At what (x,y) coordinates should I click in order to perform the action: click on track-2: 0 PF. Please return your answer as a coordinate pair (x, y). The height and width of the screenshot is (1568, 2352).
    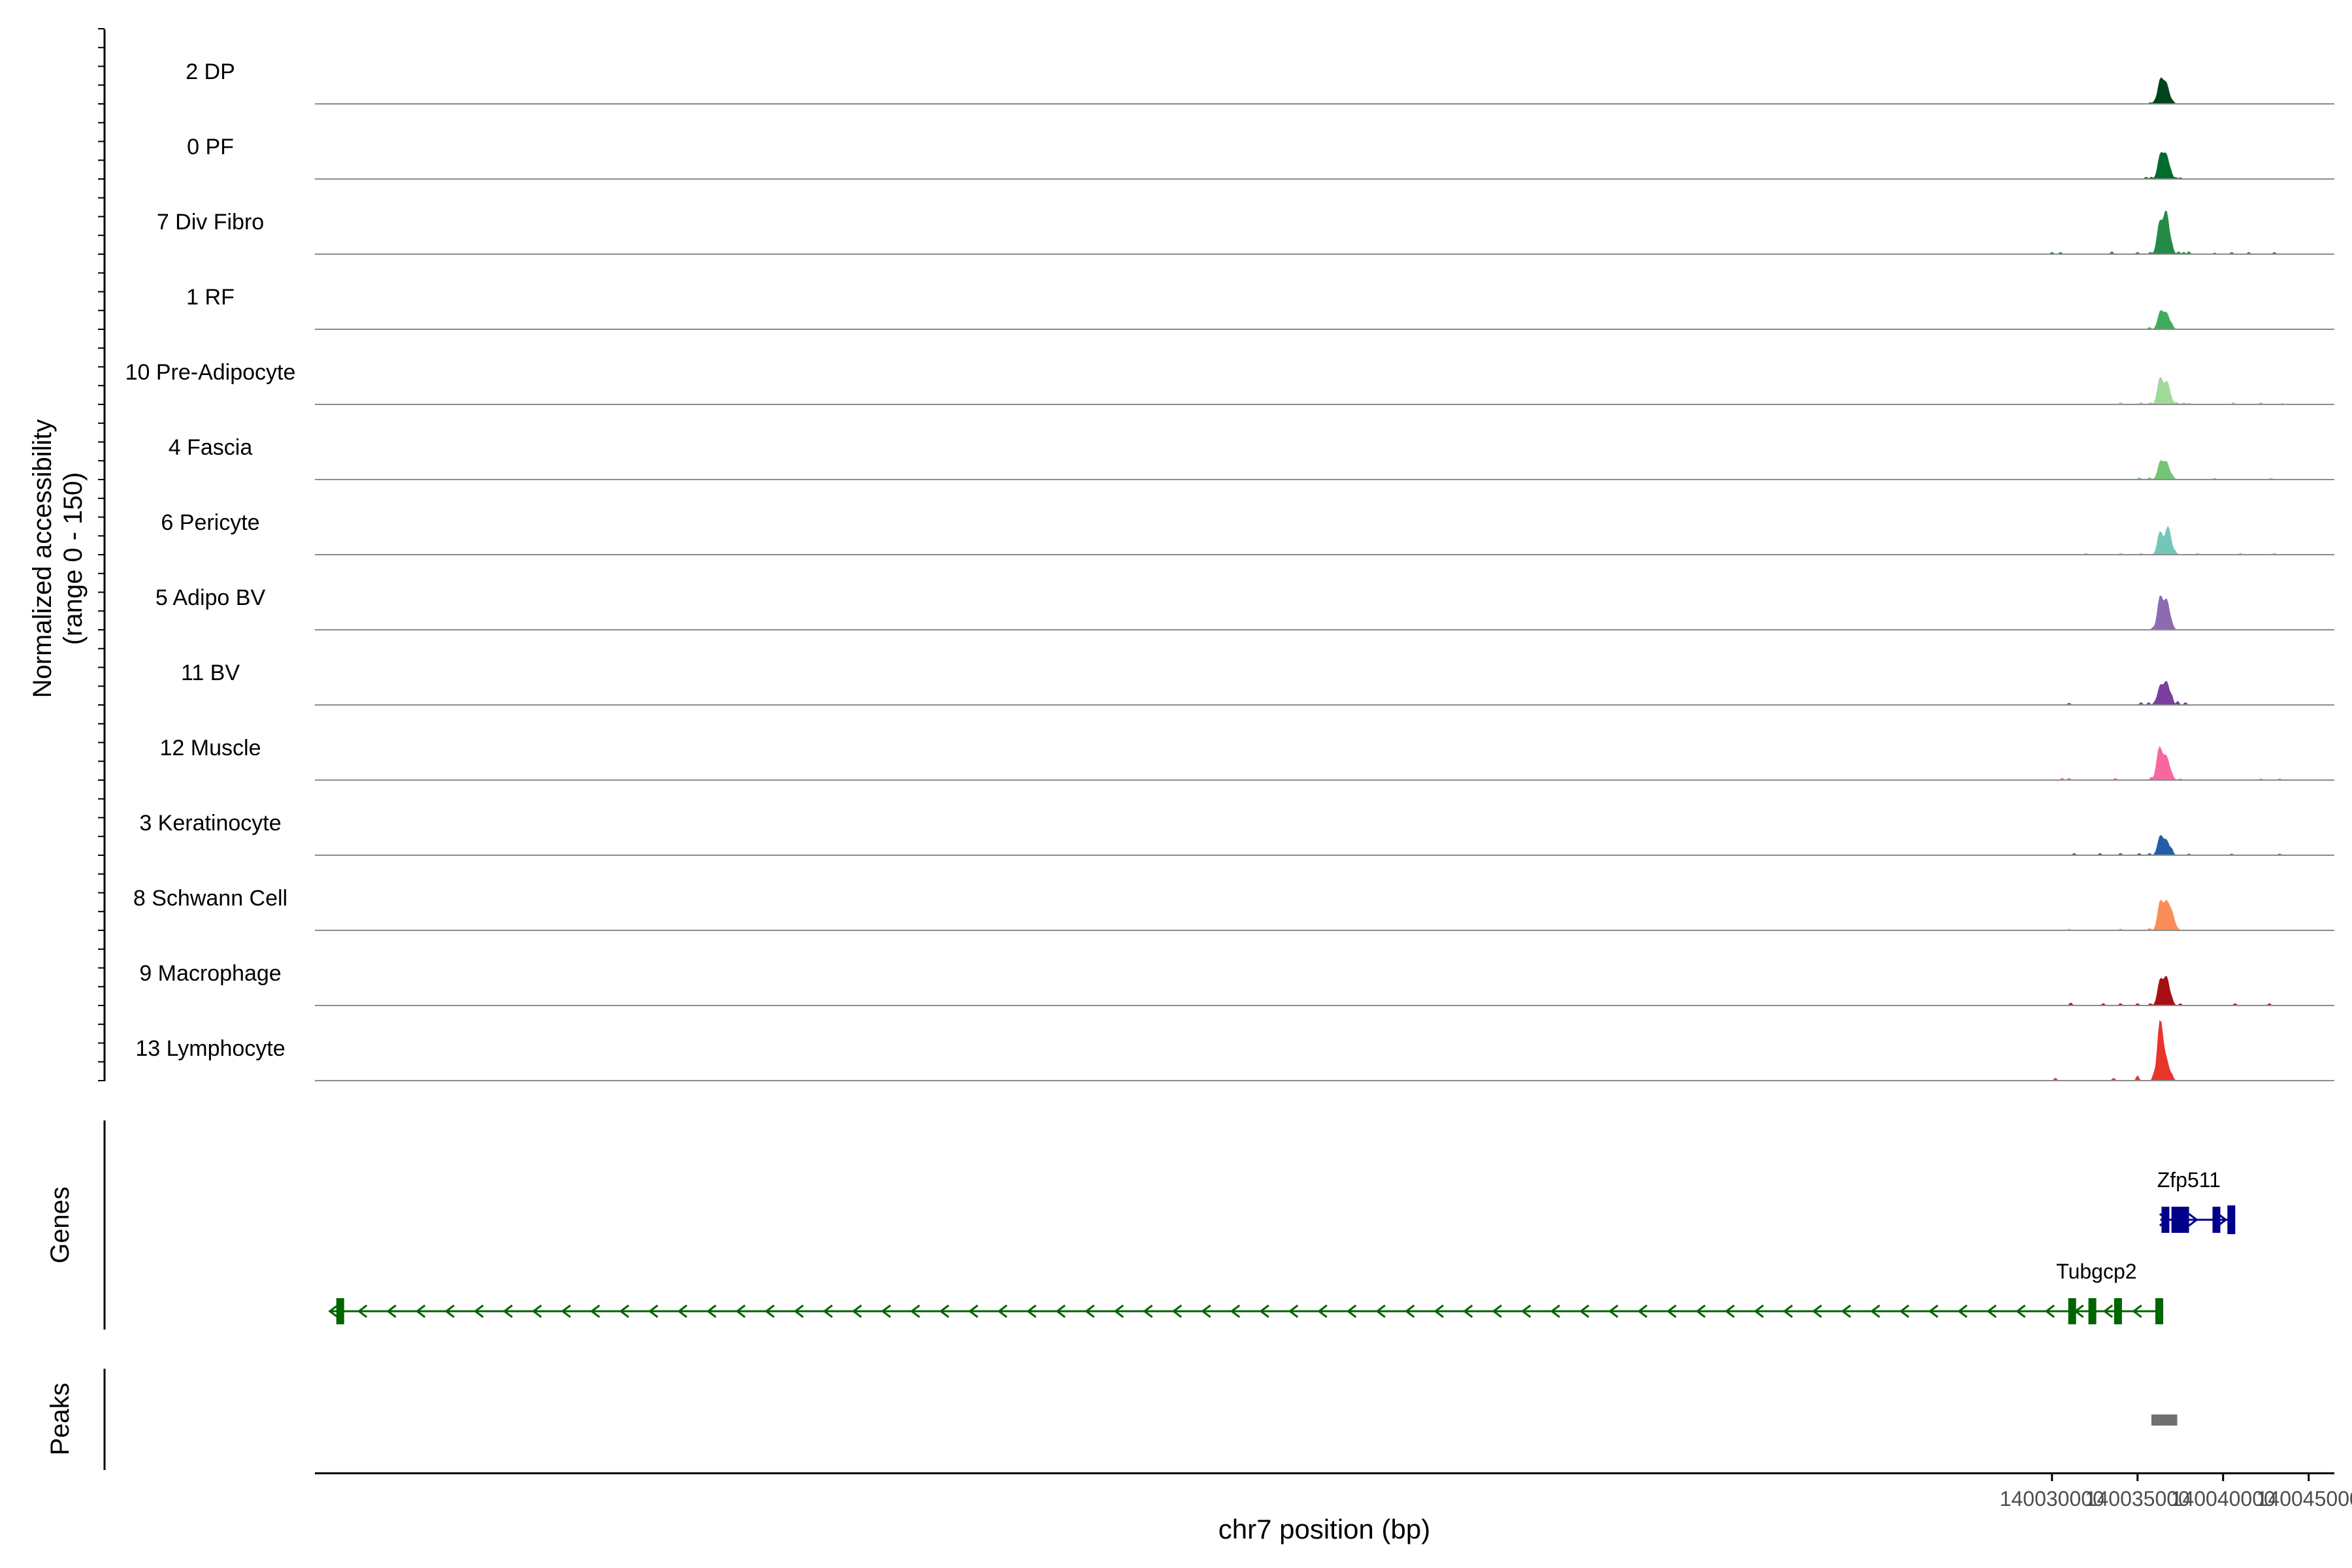
    Looking at the image, I should click on (1260, 157).